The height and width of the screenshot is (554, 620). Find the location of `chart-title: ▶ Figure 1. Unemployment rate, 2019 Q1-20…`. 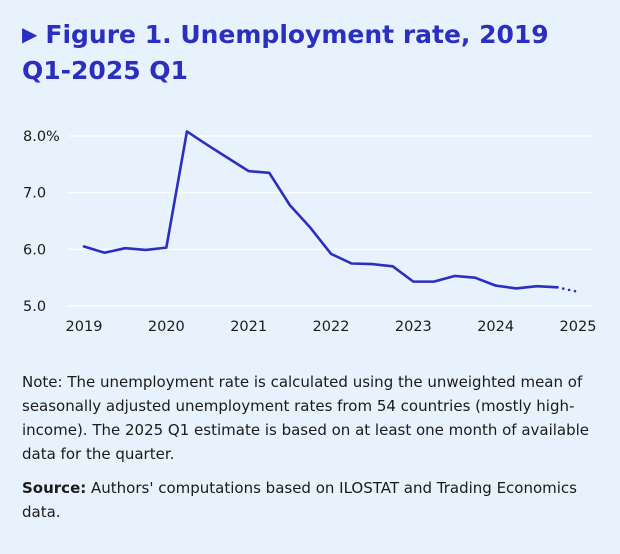

chart-title: ▶ Figure 1. Unemployment rate, 2019 Q1-20… is located at coordinates (312, 52).